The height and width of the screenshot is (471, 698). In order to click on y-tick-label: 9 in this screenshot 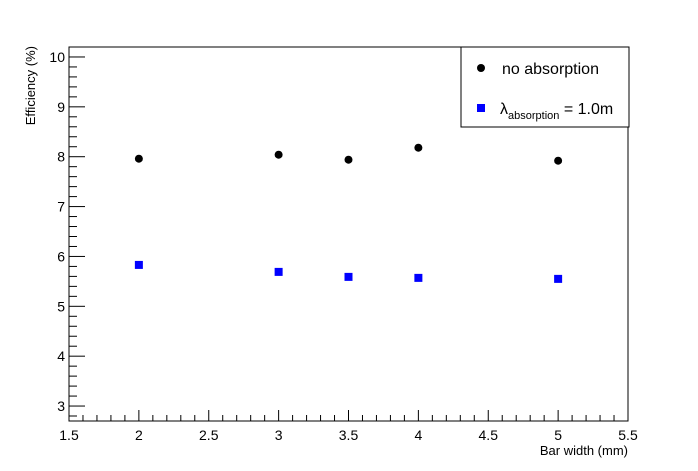, I will do `click(61, 107)`.